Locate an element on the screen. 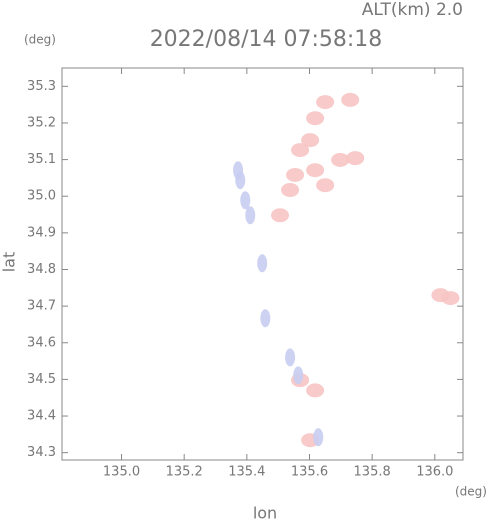 This screenshot has height=521, width=491. x-tick-label: 136.0 is located at coordinates (434, 472).